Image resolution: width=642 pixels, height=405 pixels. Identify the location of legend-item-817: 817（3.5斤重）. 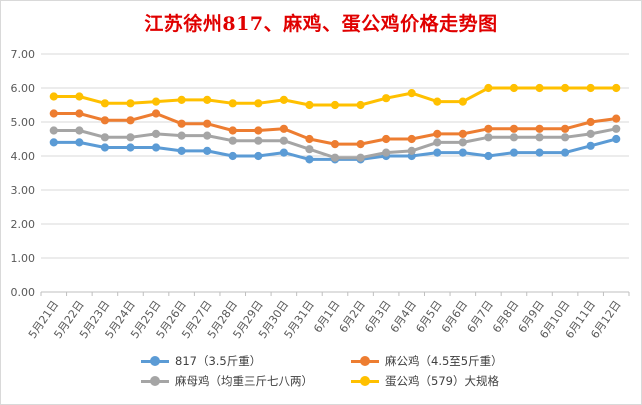
(201, 361).